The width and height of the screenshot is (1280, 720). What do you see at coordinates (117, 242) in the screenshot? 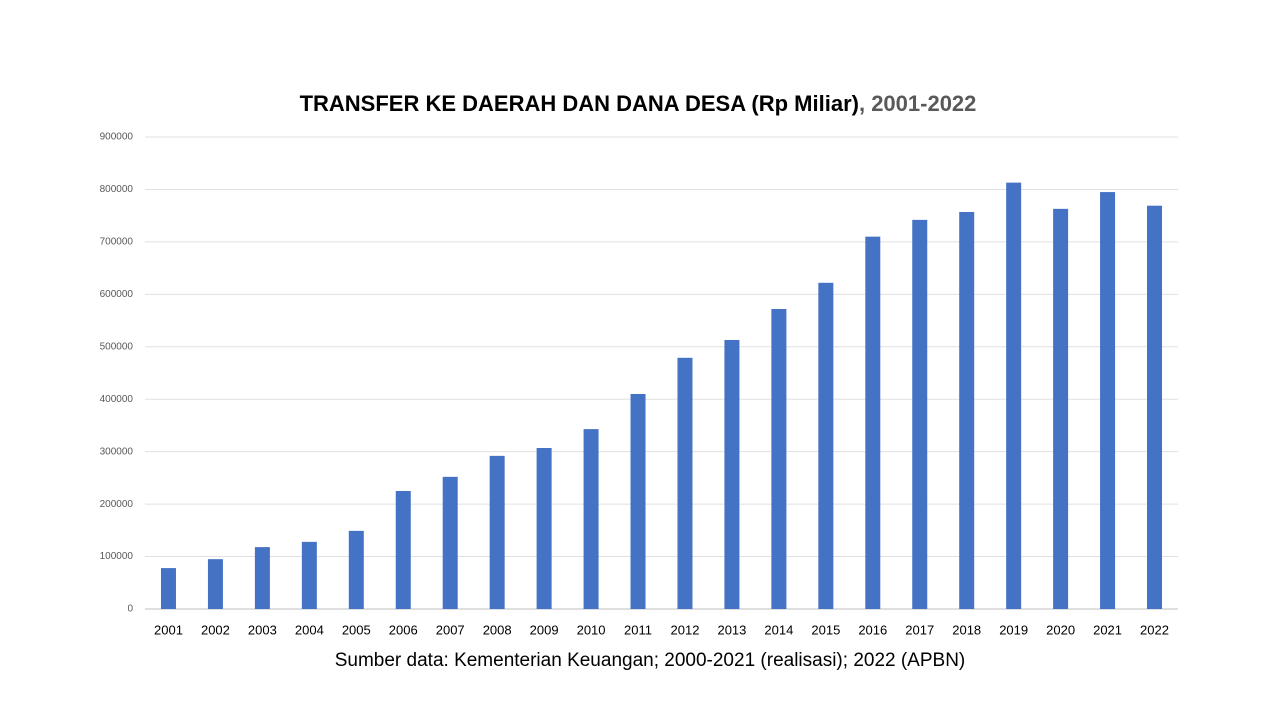
I see `y-tick-label: 700000` at bounding box center [117, 242].